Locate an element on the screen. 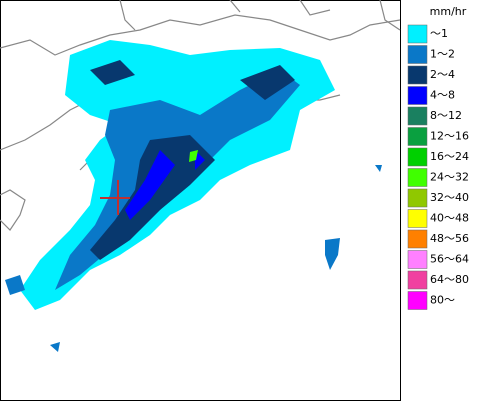 The height and width of the screenshot is (402, 484). border-line is located at coordinates (260, 15).